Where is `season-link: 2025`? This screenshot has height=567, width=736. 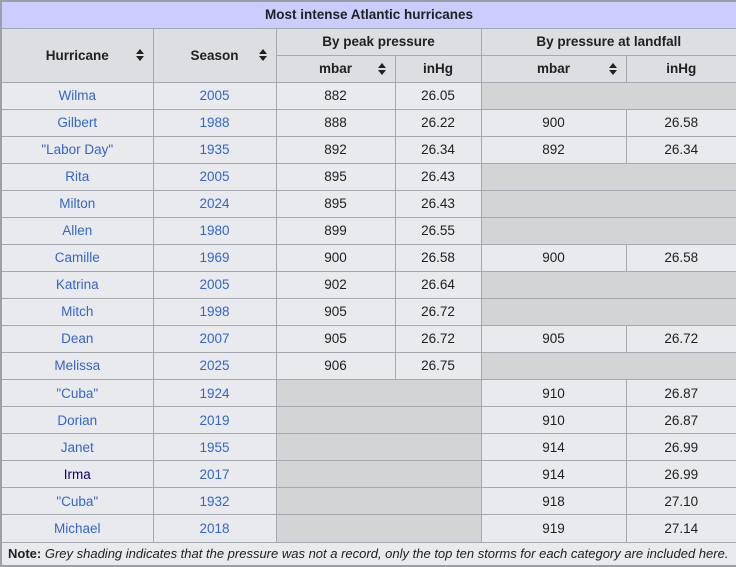 season-link: 2025 is located at coordinates (214, 366).